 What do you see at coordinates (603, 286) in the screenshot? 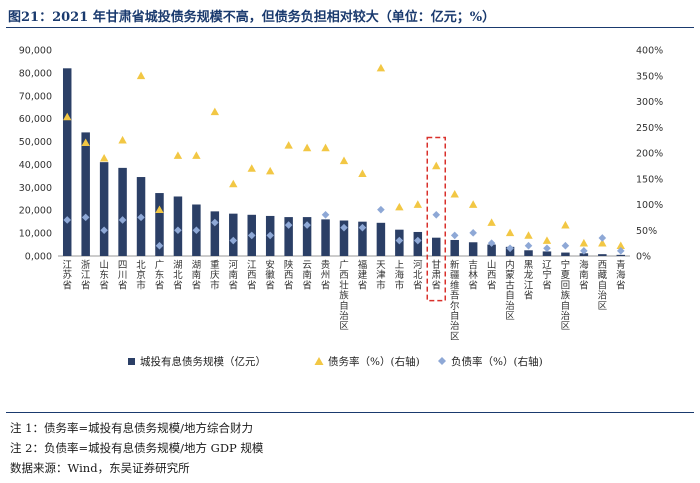
I see `category-label: 西藏自治区` at bounding box center [603, 286].